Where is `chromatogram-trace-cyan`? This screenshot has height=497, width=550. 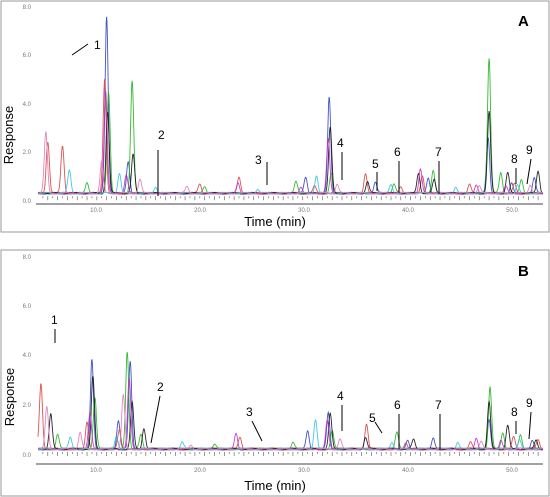
chromatogram-trace-cyan is located at coordinates (290, 435).